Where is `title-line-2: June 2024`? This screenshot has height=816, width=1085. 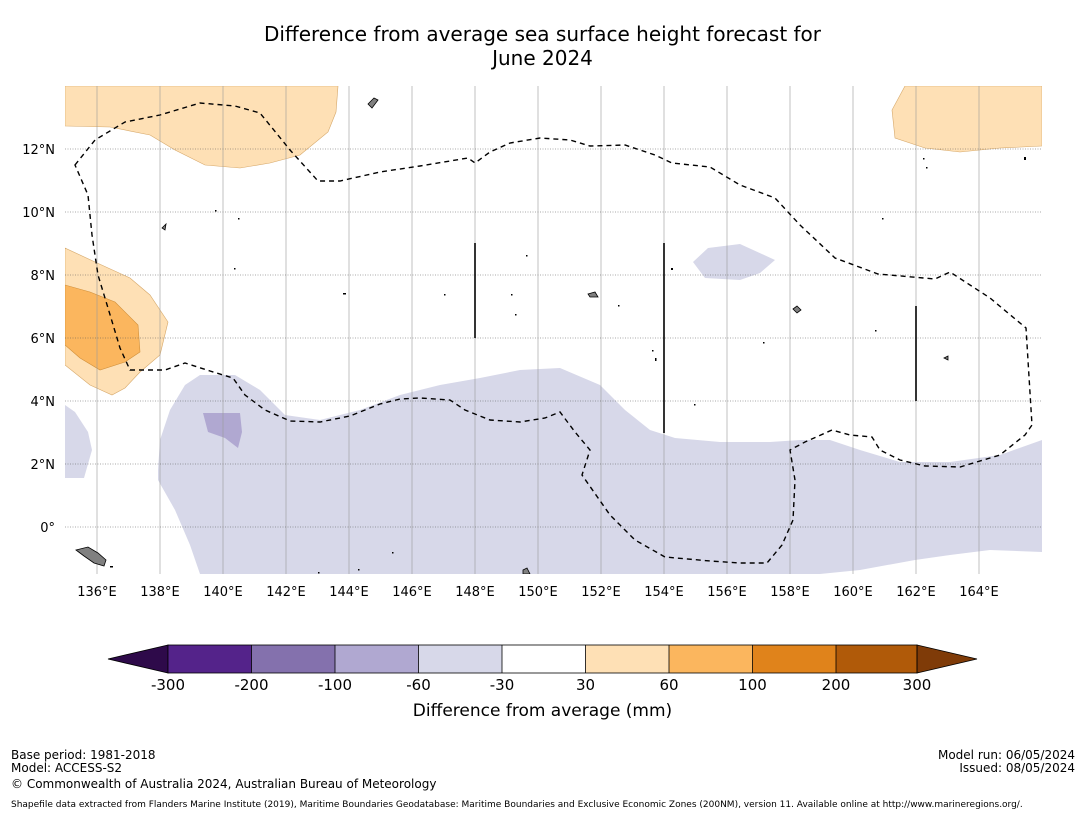 title-line-2: June 2024 is located at coordinates (542, 58).